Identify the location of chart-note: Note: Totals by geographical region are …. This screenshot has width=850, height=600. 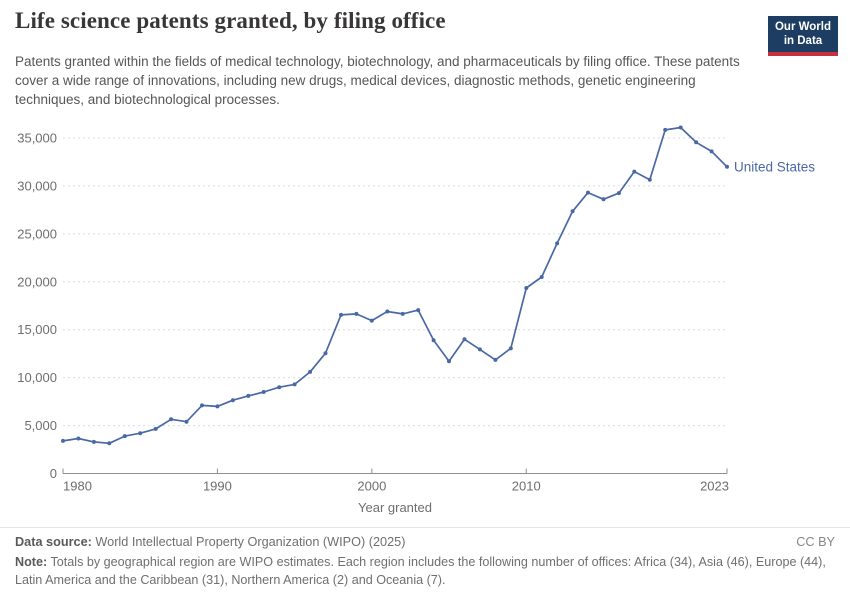
(425, 571).